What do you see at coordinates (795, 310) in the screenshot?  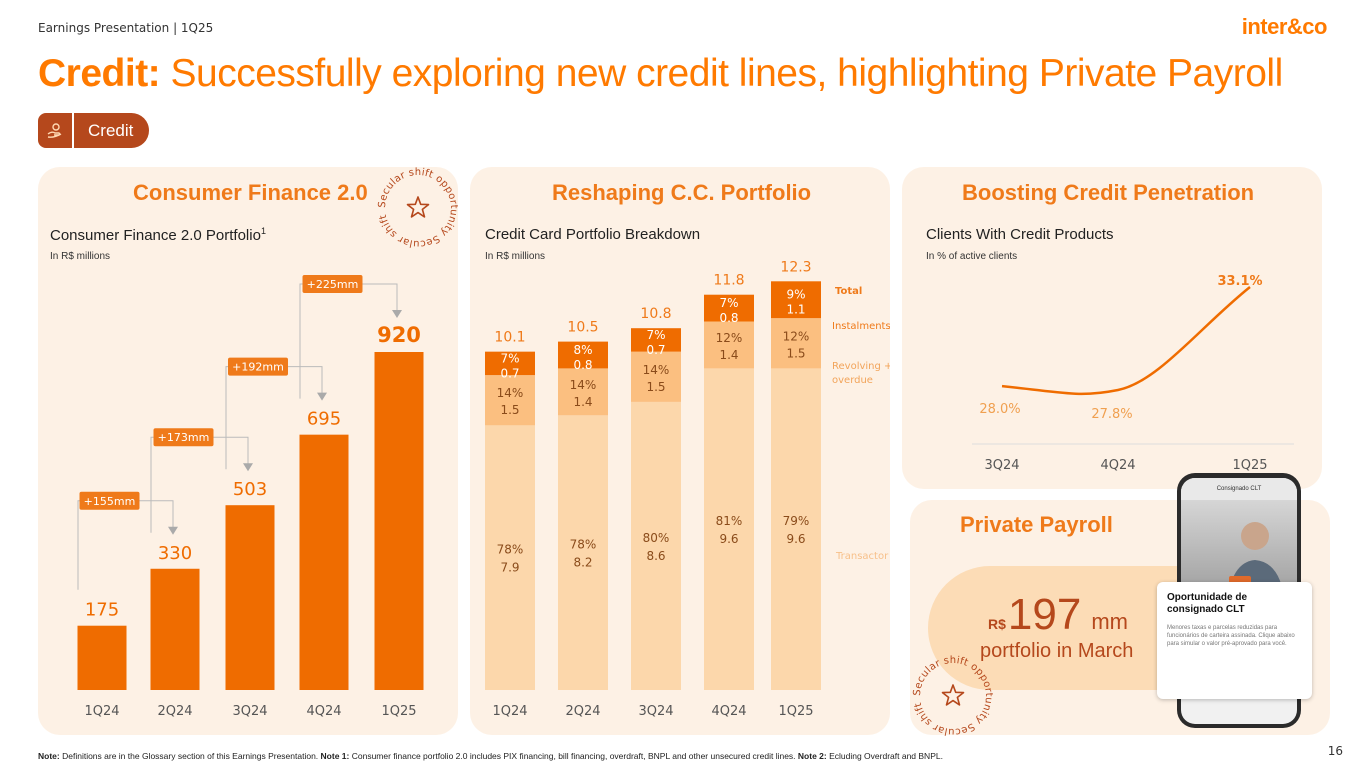 I see `seg-value-label: 1.1` at bounding box center [795, 310].